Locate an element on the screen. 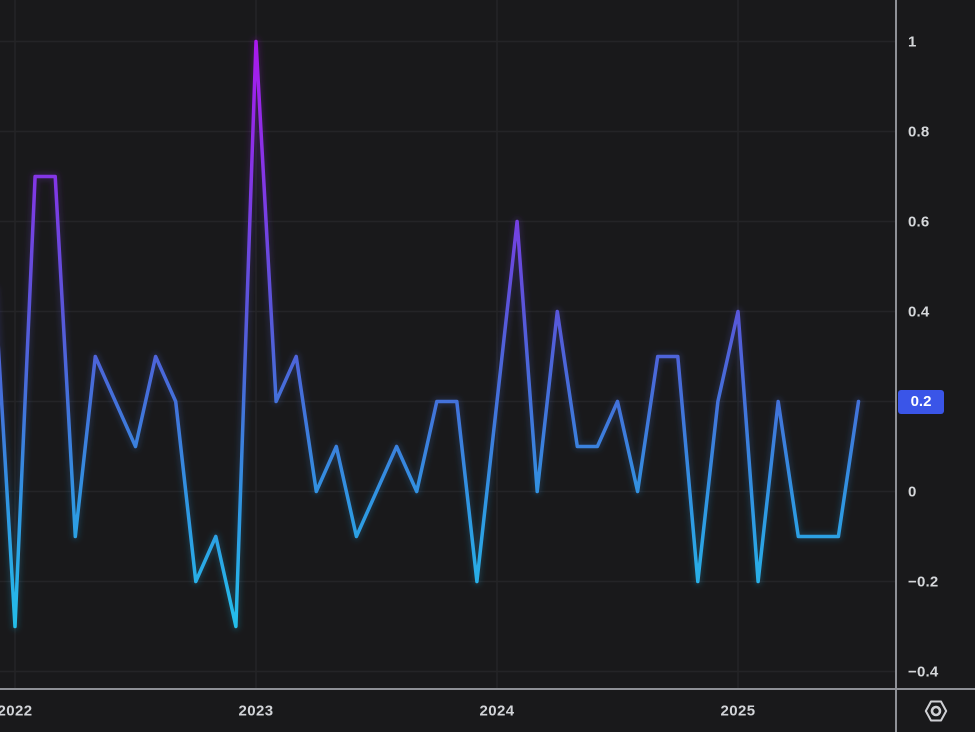 The image size is (975, 732). price-tick-label: −0.4 is located at coordinates (923, 671).